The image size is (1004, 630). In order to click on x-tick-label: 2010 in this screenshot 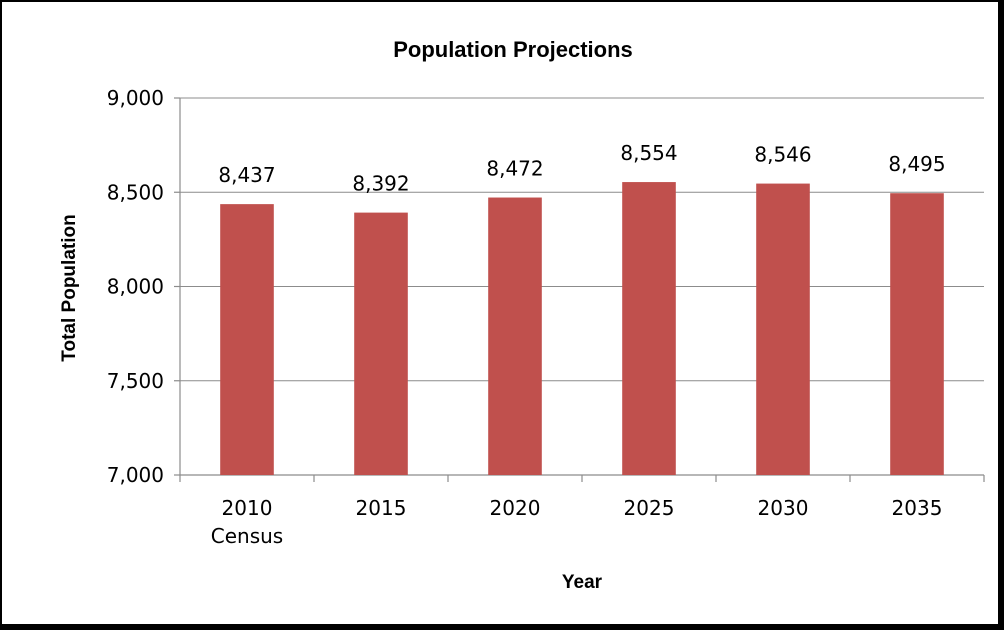, I will do `click(247, 508)`.